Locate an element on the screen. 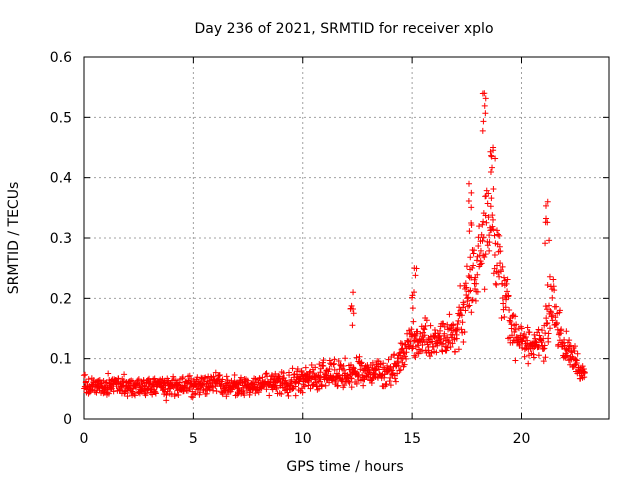  y-tick-label: 0.6 is located at coordinates (61, 58).